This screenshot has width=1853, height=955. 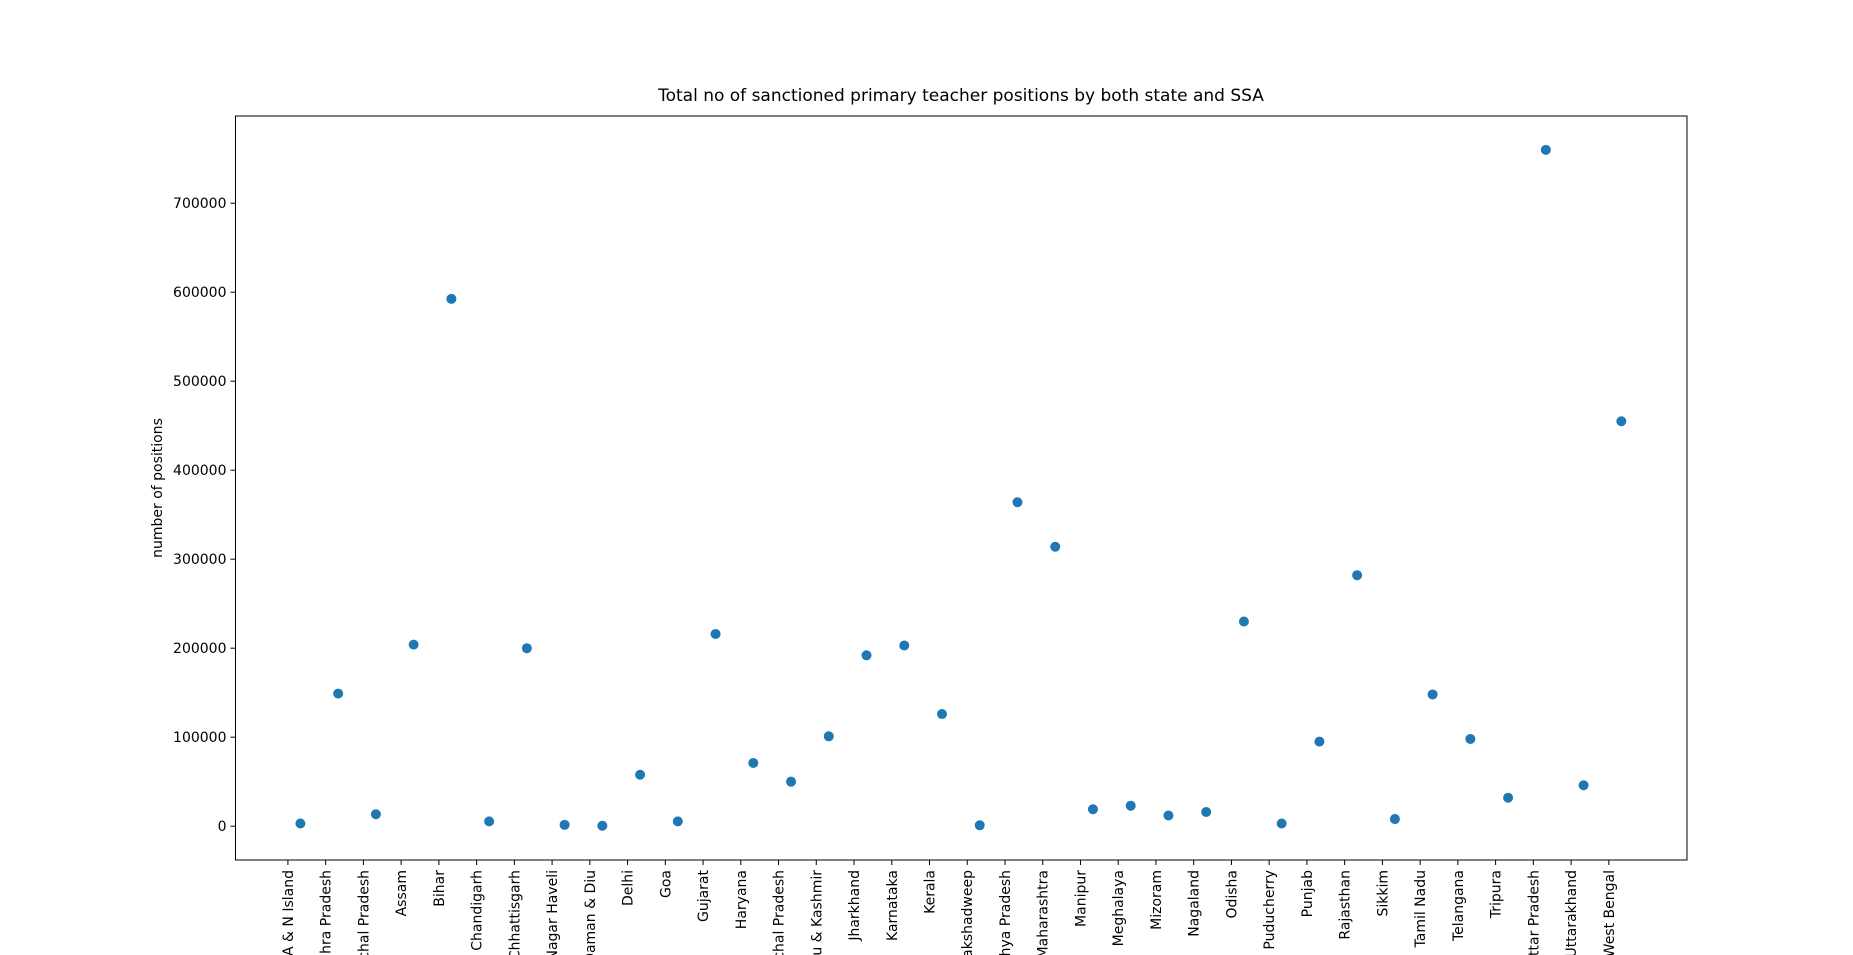 I want to click on x-tick-label: Uttar Pradesh, so click(x=1534, y=912).